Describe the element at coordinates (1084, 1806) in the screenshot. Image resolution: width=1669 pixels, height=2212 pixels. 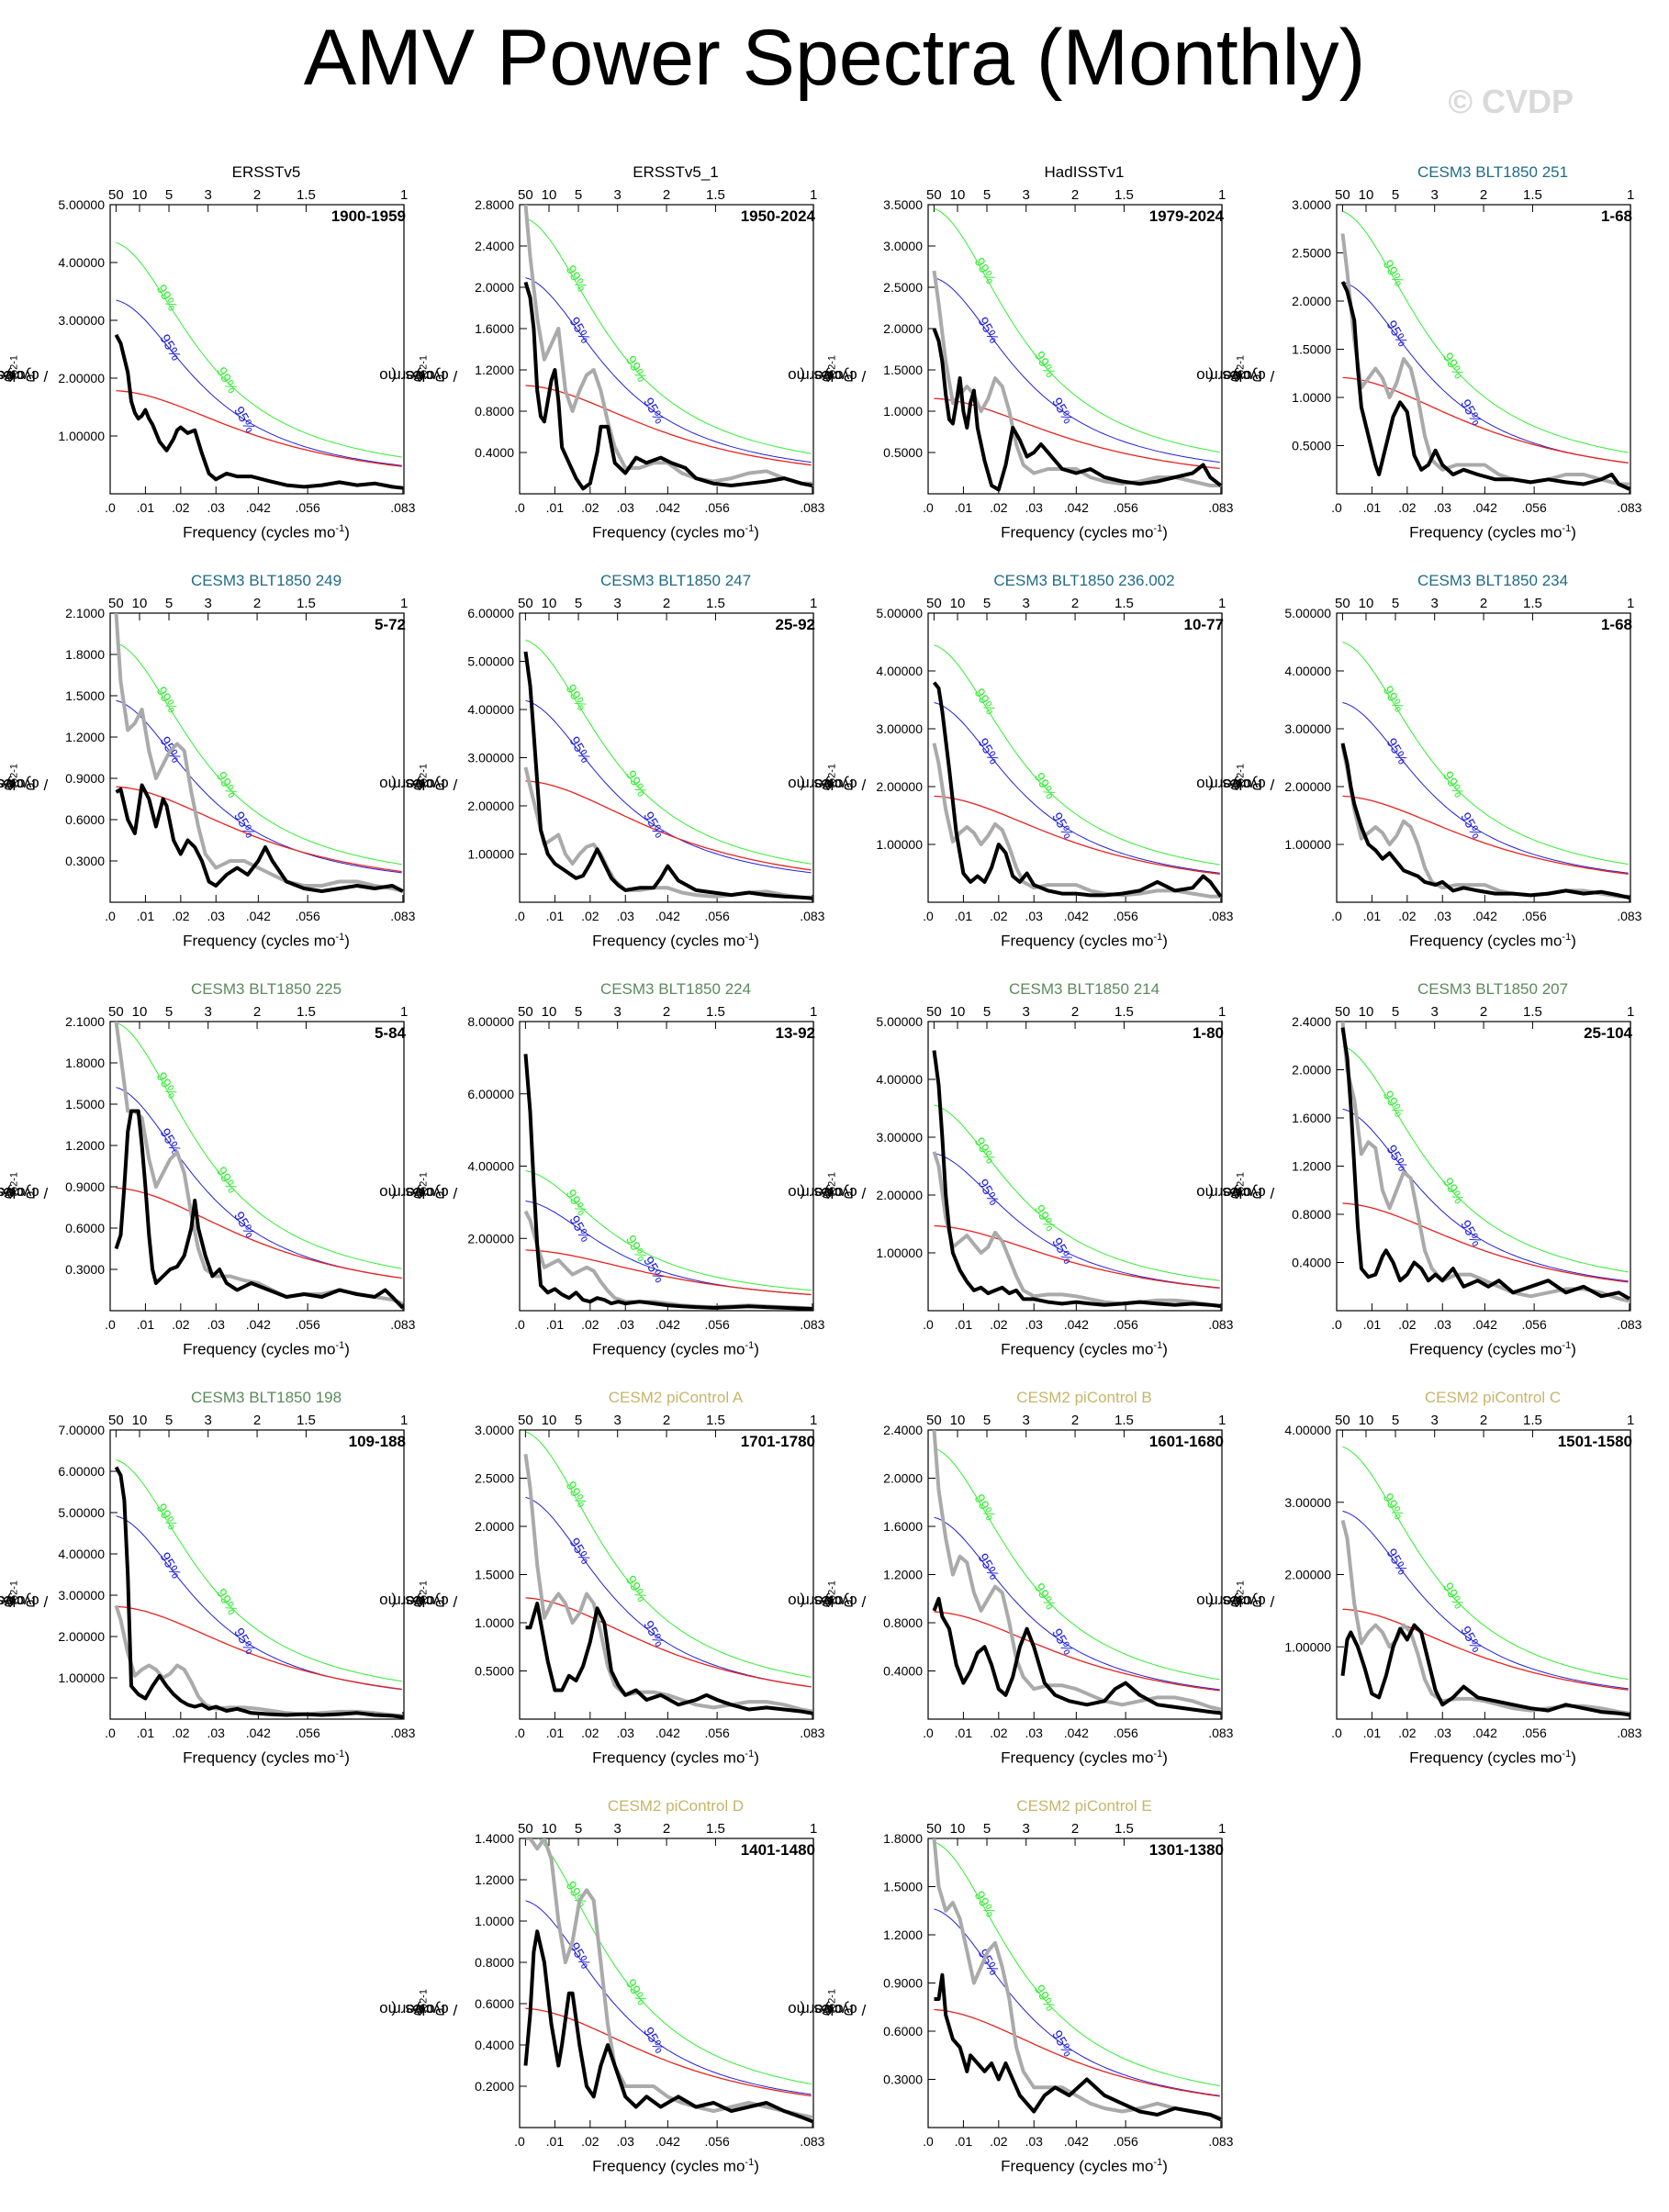
I see `panel-title: CESM2 piControl E` at that location.